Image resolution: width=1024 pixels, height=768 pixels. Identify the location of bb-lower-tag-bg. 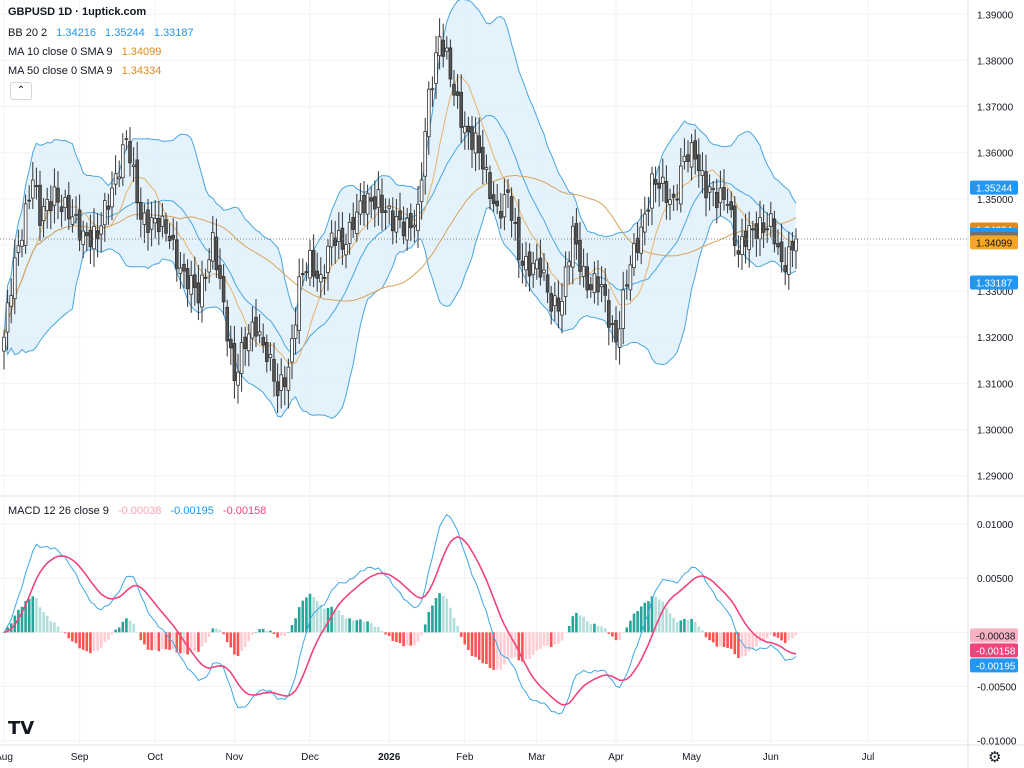
(994, 282).